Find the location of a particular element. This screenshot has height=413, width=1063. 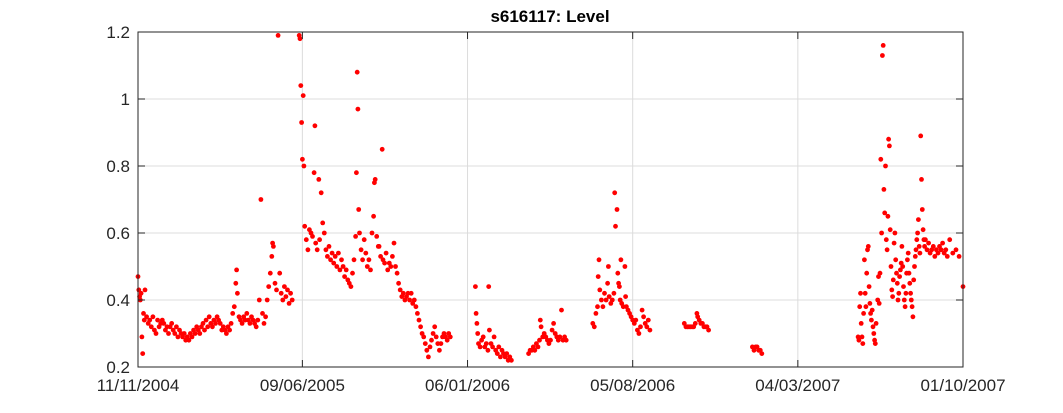

x-tick-label: 05/08/2006 is located at coordinates (632, 385).